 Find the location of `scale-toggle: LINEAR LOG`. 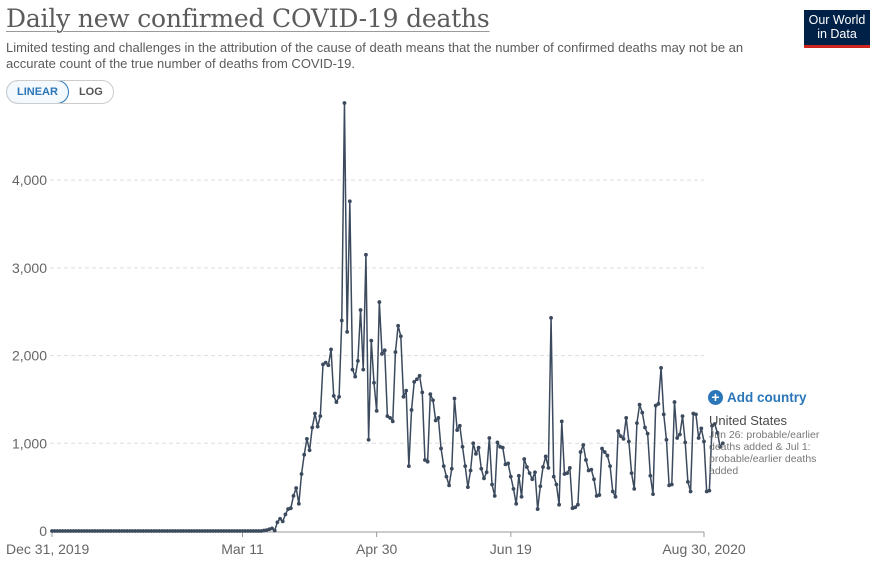

scale-toggle: LINEAR LOG is located at coordinates (60, 92).